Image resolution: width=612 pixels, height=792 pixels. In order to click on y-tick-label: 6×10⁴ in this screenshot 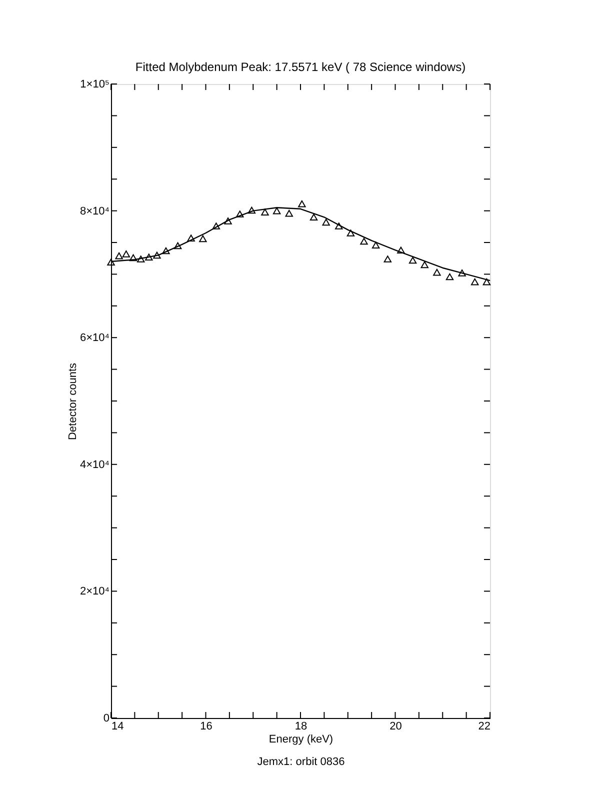, I will do `click(95, 338)`.